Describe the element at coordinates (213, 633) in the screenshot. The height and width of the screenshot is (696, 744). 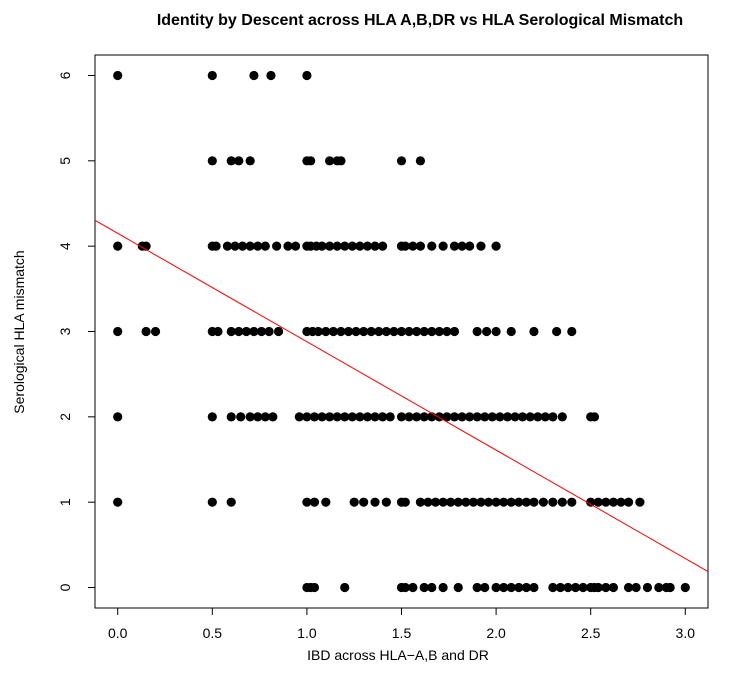
I see `x-tick-label: 0.5` at that location.